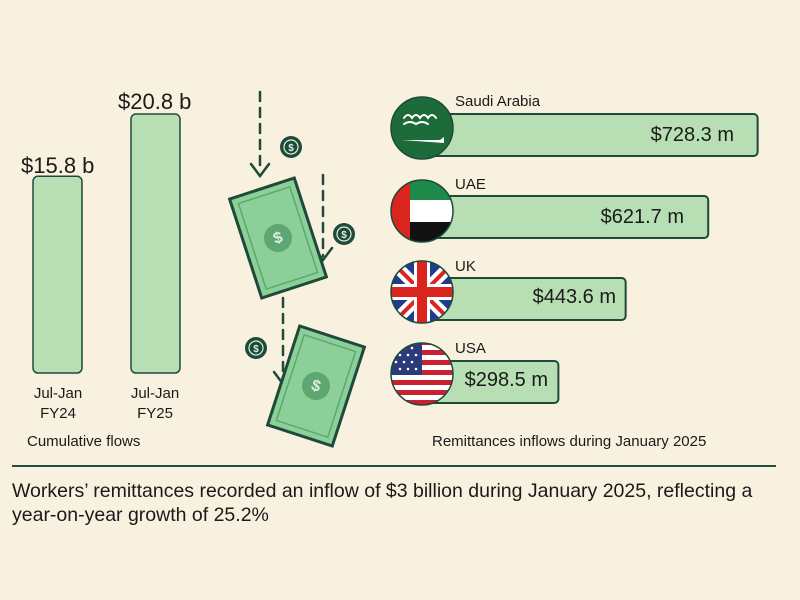 This screenshot has height=600, width=800. I want to click on x-tick-label-line: FY25, so click(155, 413).